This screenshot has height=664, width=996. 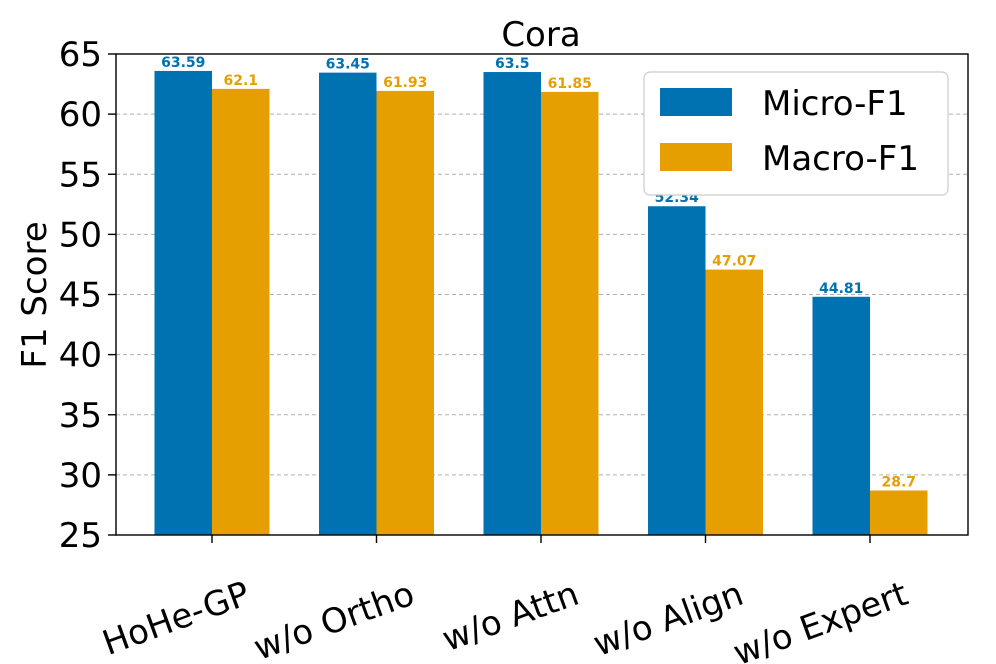 I want to click on bar-label-micro-f1-0: 63.59, so click(x=183, y=63).